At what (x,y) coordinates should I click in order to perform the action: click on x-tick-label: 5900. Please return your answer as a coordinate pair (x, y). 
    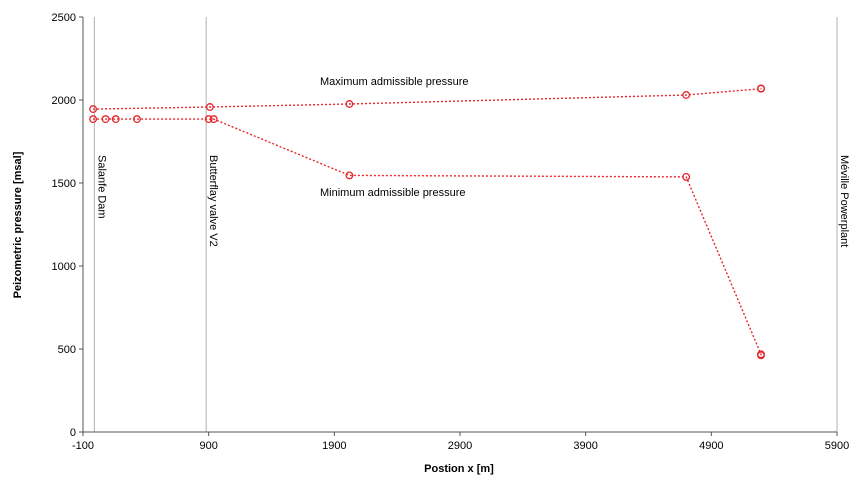
    Looking at the image, I should click on (837, 446).